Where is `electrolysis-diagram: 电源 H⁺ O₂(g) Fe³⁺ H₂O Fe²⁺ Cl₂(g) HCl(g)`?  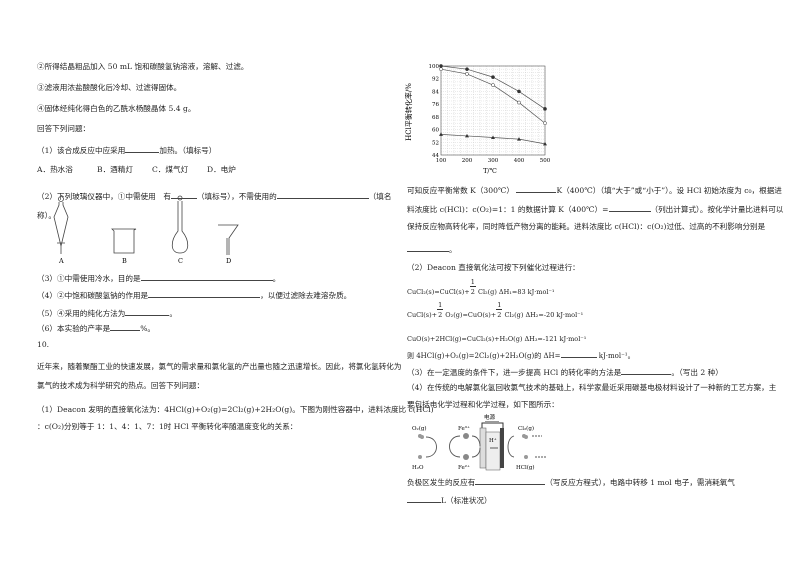
electrolysis-diagram: 电源 H⁺ O₂(g) Fe³⁺ H₂O Fe²⁺ Cl₂(g) HCl(g) is located at coordinates (479, 442).